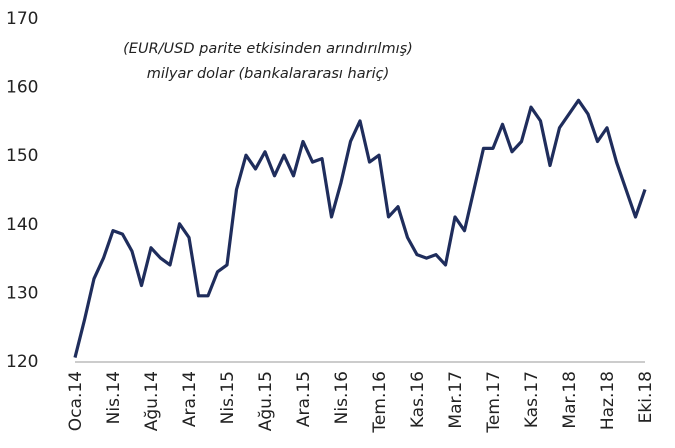 This screenshot has height=448, width=675. I want to click on y-tick-label: 150, so click(22, 156).